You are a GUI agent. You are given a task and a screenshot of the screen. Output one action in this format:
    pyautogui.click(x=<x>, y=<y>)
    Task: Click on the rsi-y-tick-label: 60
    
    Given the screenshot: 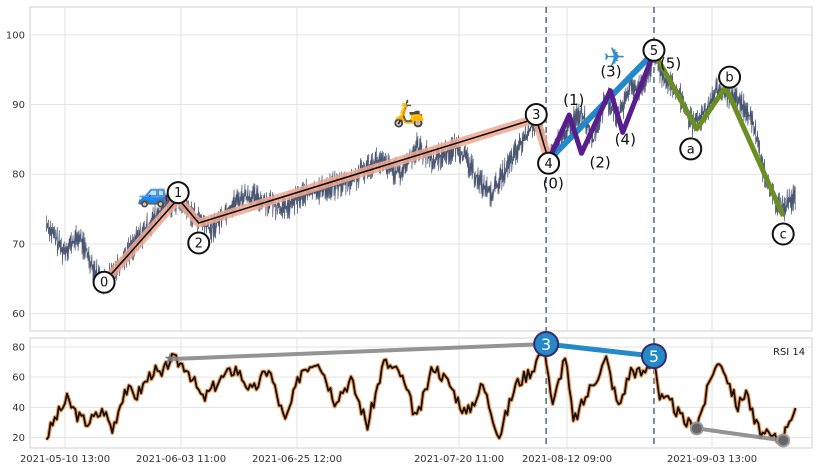 What is the action you would take?
    pyautogui.click(x=18, y=378)
    